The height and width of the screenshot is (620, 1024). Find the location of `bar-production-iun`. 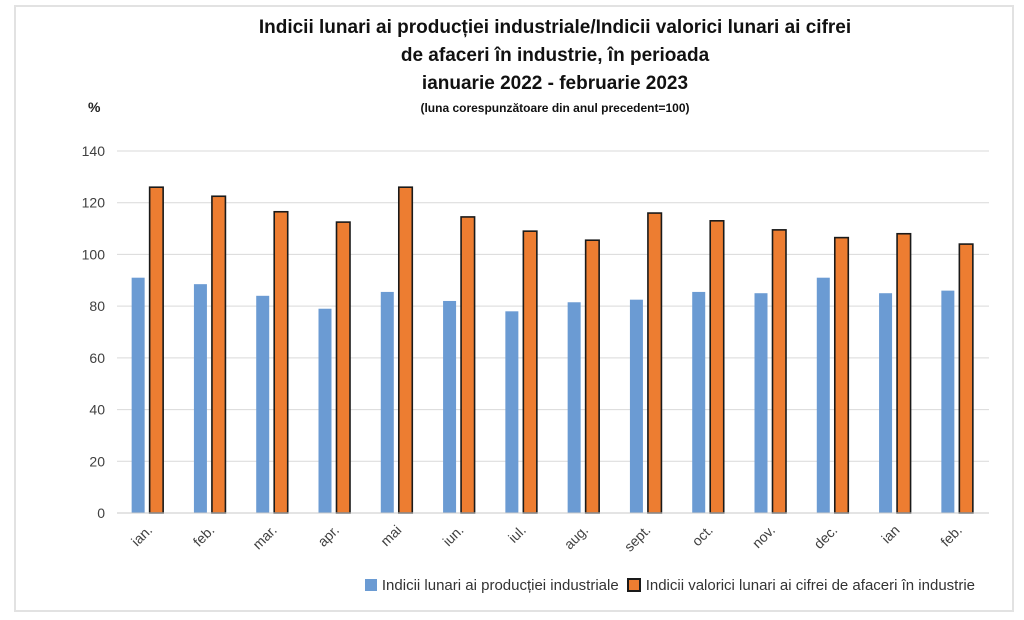

bar-production-iun is located at coordinates (450, 406).